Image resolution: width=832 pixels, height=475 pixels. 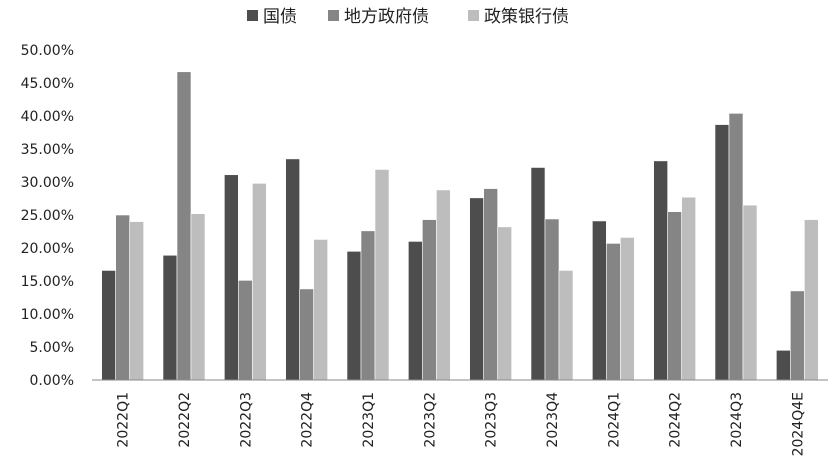 What do you see at coordinates (52, 348) in the screenshot?
I see `y-tick-label: 5.00%` at bounding box center [52, 348].